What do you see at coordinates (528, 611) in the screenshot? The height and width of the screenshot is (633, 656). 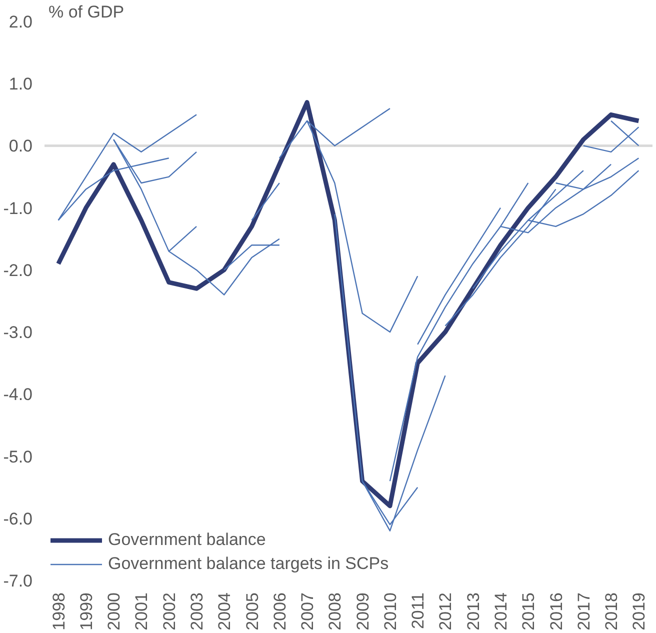 I see `x-tick-label: 2015` at bounding box center [528, 611].